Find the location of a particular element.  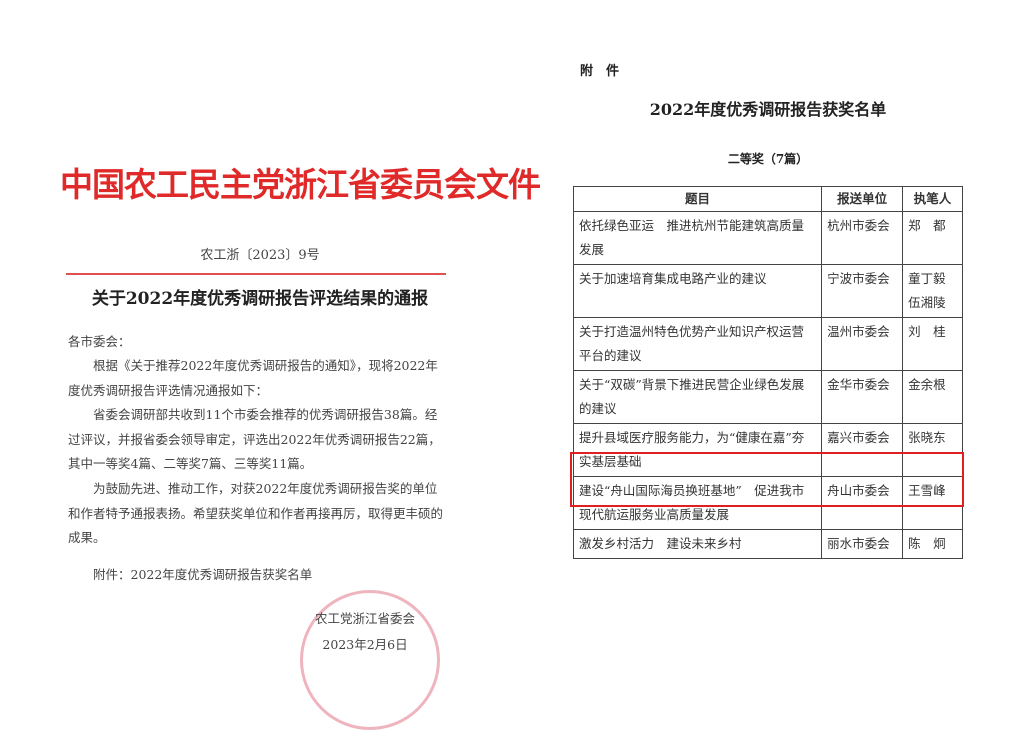

cell-title: 关于打造温州特色优势产业知识产权运营平台的建议 is located at coordinates (697, 344).